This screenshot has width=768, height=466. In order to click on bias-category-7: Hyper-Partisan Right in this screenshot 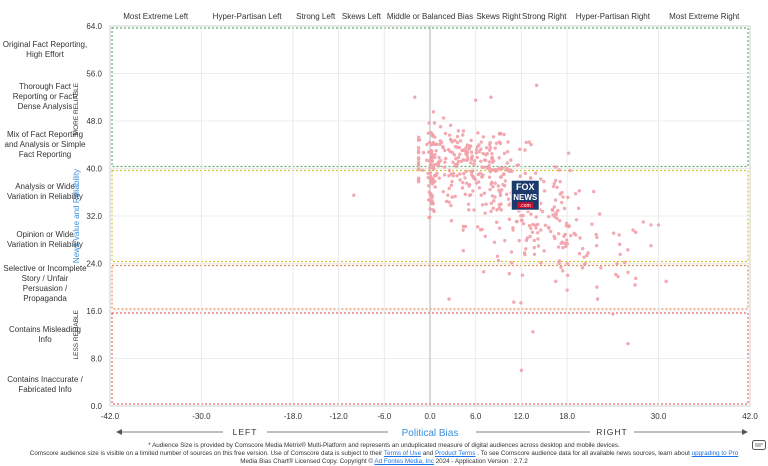, I will do `click(612, 16)`.